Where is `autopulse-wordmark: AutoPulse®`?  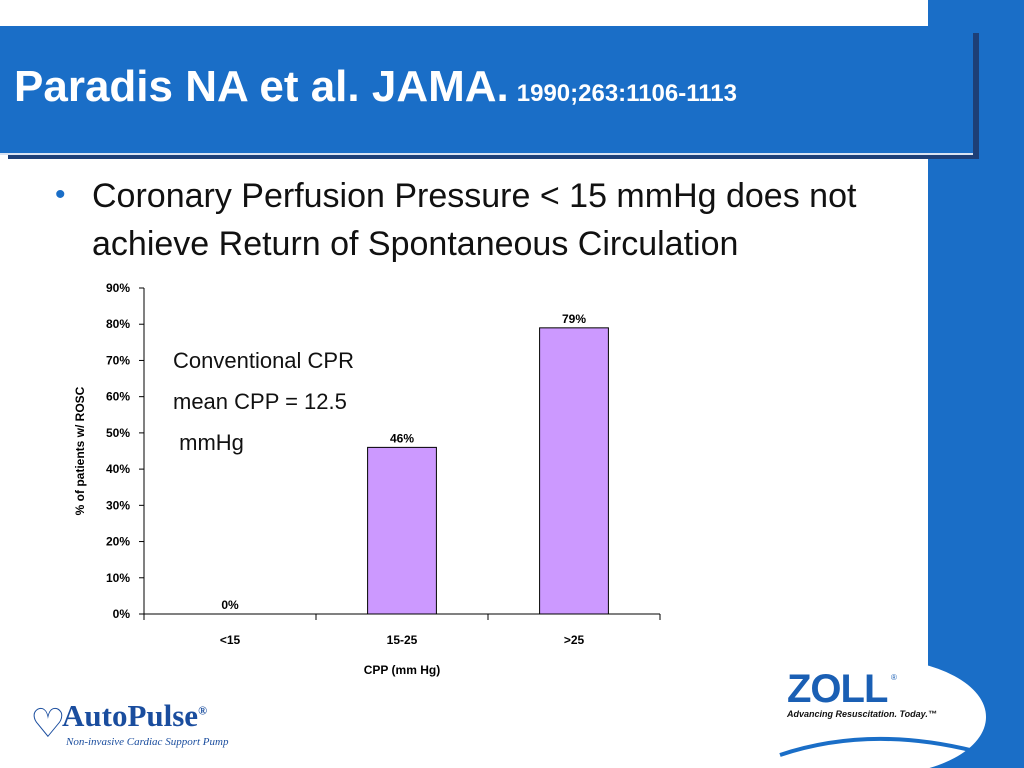 autopulse-wordmark: AutoPulse® is located at coordinates (135, 715).